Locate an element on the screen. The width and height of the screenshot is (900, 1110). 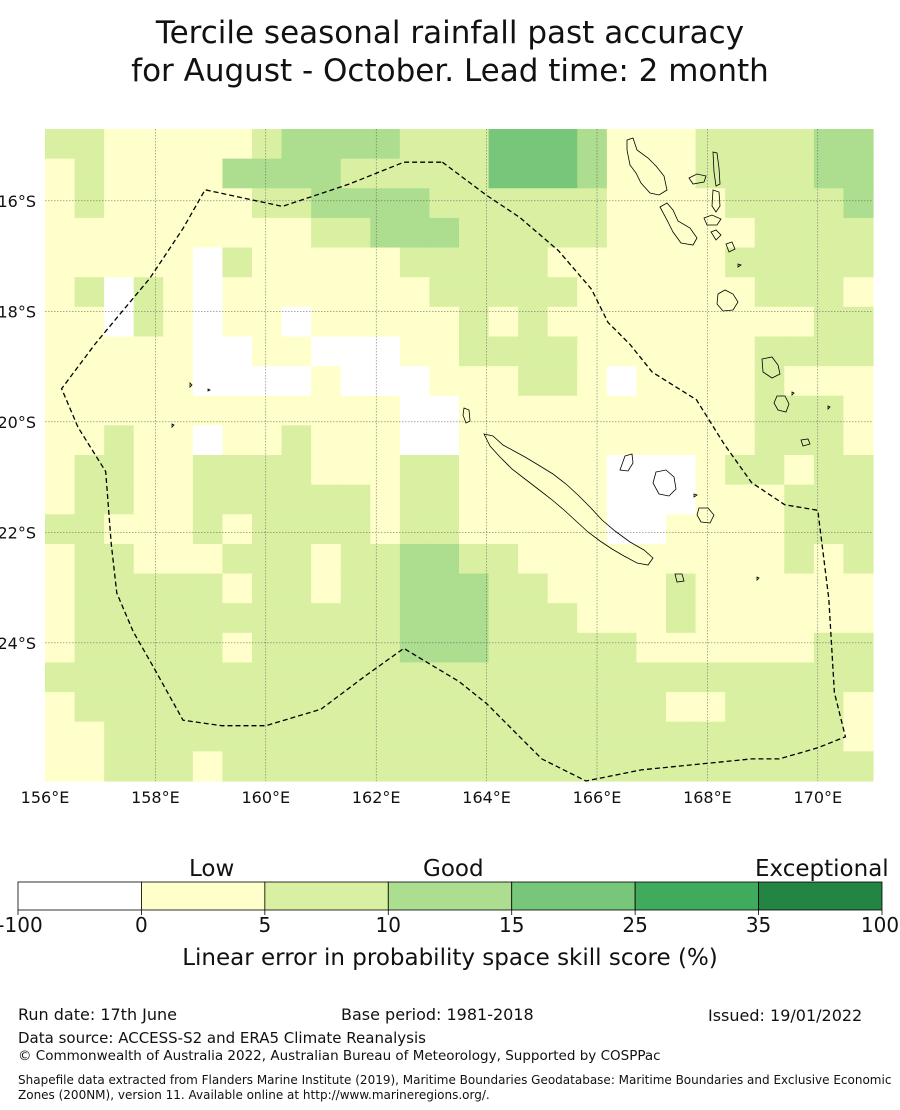
island-malekula is located at coordinates (678, 224).